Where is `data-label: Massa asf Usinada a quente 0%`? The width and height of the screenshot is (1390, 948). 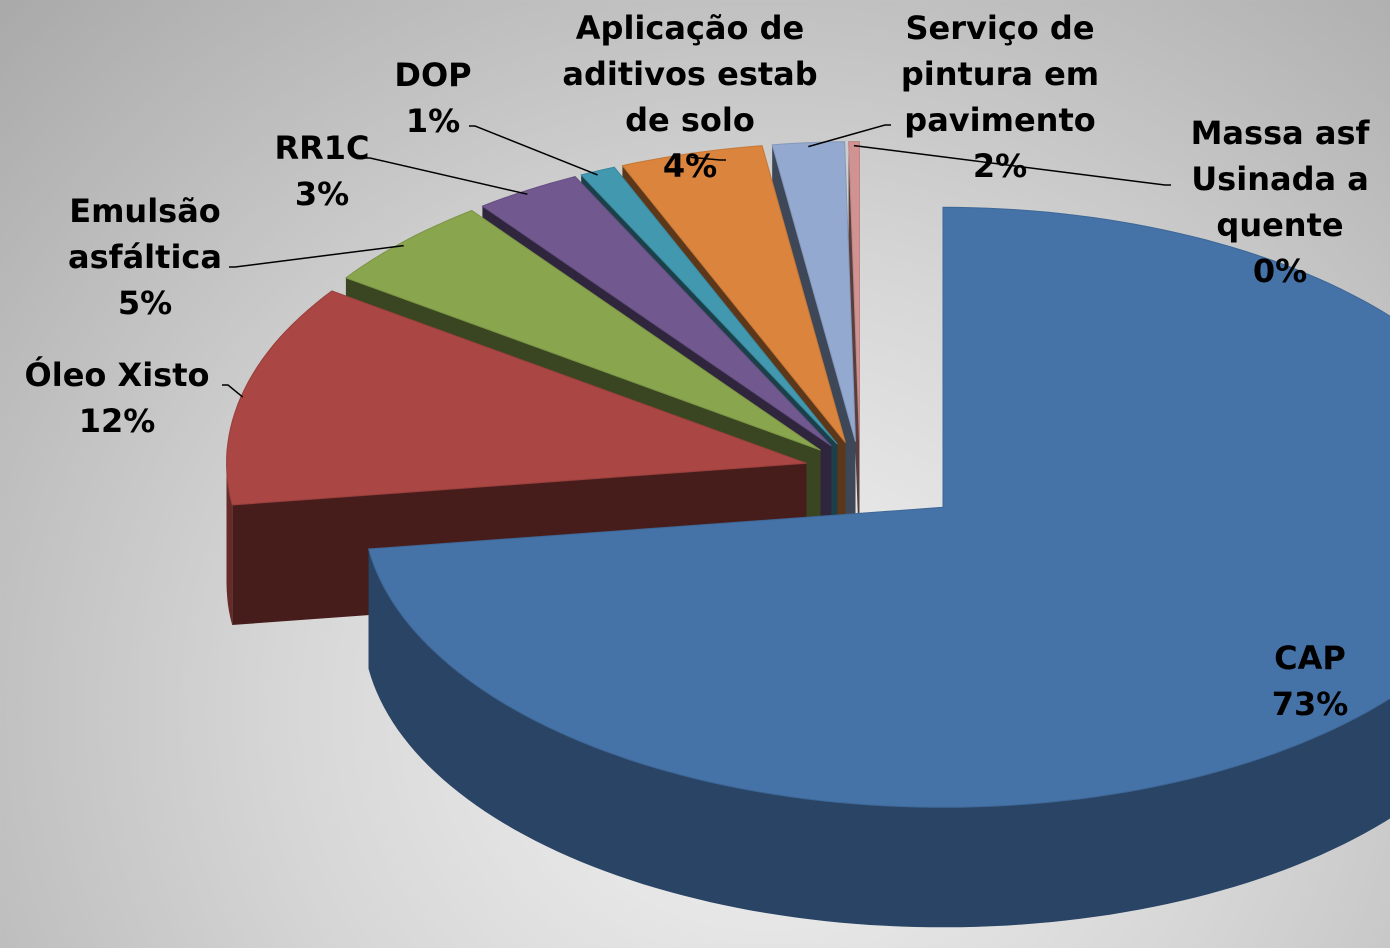
data-label: Massa asf Usinada a quente 0% is located at coordinates (1277, 202).